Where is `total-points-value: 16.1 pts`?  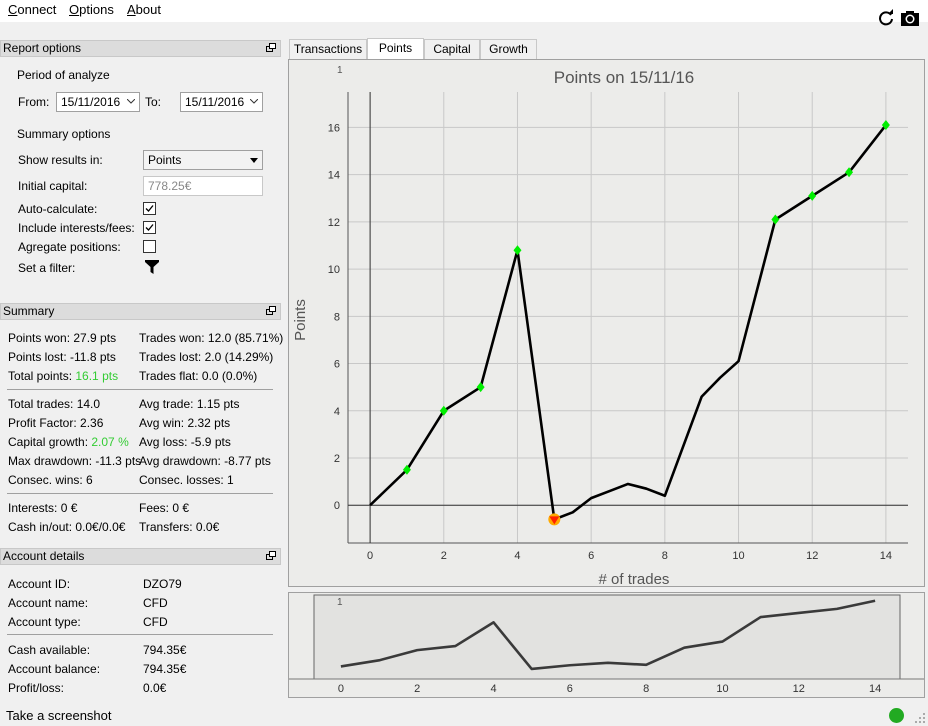 total-points-value: 16.1 pts is located at coordinates (97, 376).